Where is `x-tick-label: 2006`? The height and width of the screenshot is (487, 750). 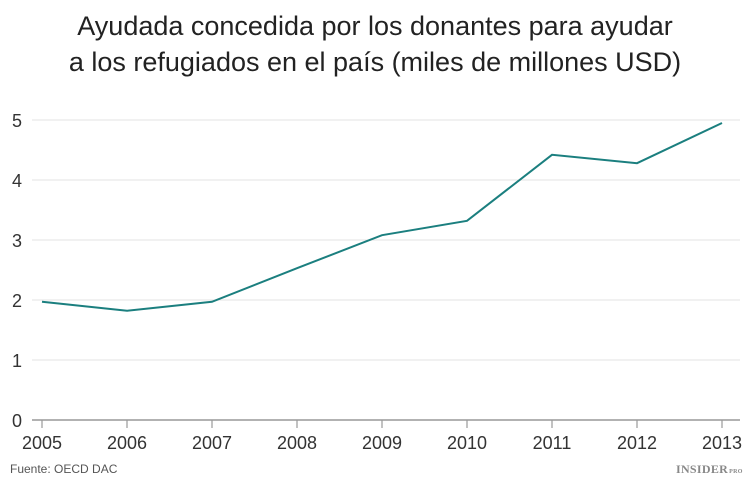
x-tick-label: 2006 is located at coordinates (127, 443).